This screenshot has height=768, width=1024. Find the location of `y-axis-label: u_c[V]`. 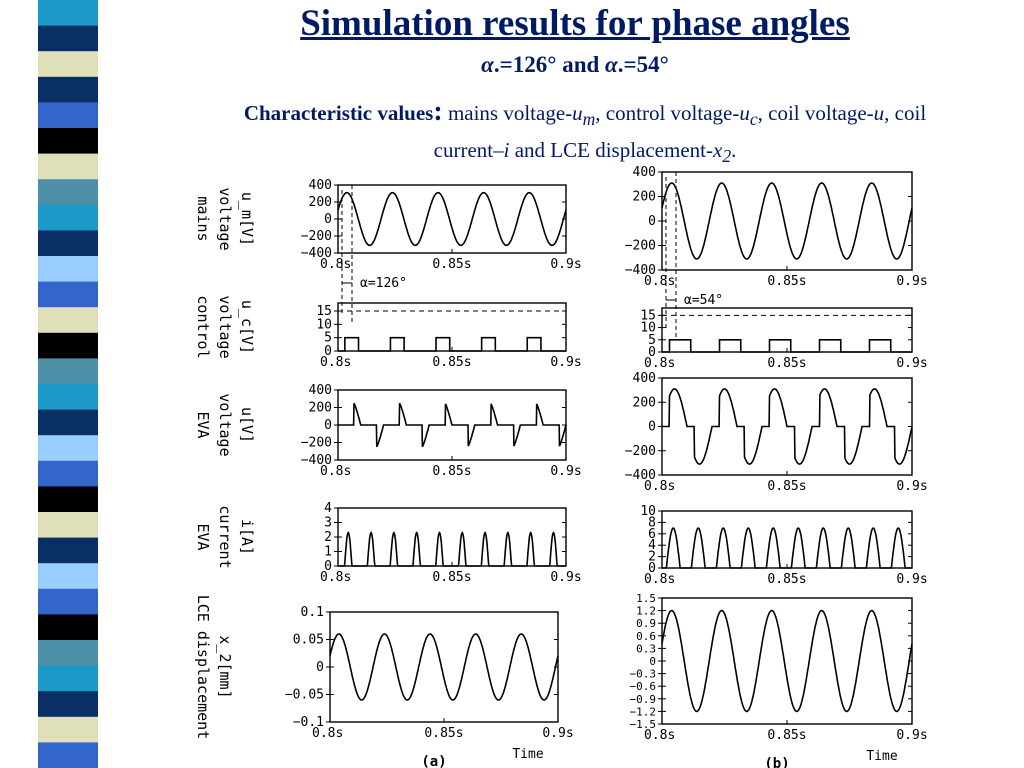

y-axis-label: u_c[V] is located at coordinates (247, 327).